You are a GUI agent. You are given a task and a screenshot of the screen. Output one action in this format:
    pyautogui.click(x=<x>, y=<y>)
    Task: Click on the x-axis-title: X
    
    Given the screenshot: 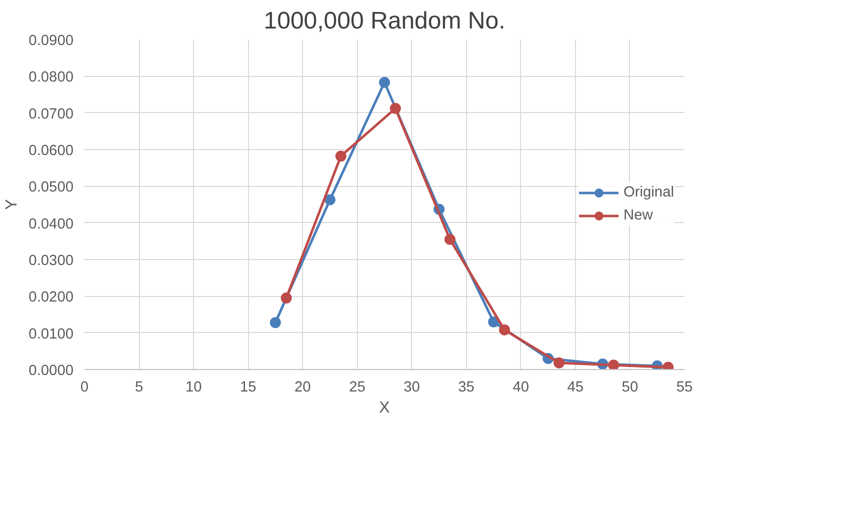 What is the action you would take?
    pyautogui.click(x=384, y=408)
    